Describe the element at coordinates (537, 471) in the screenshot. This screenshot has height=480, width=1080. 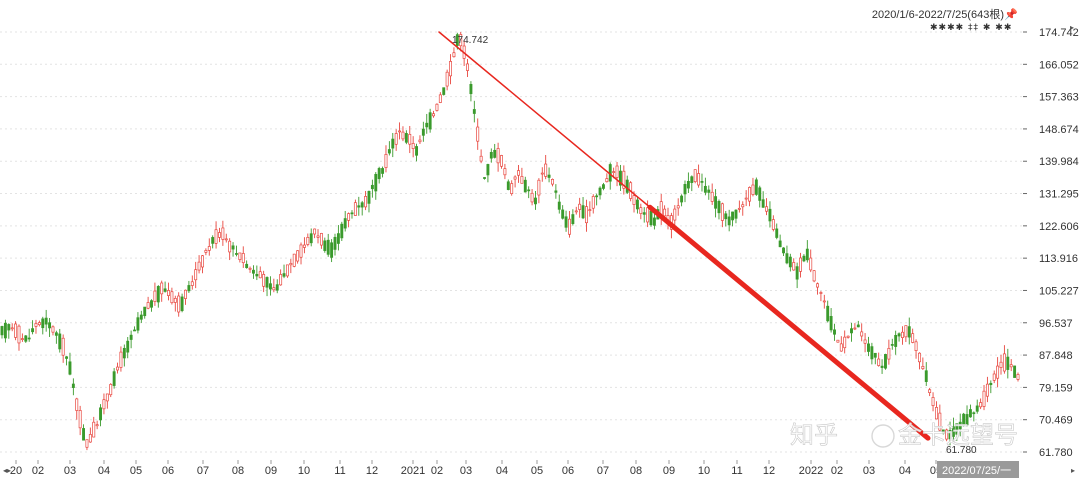
I see `x-tick-label: 05` at that location.